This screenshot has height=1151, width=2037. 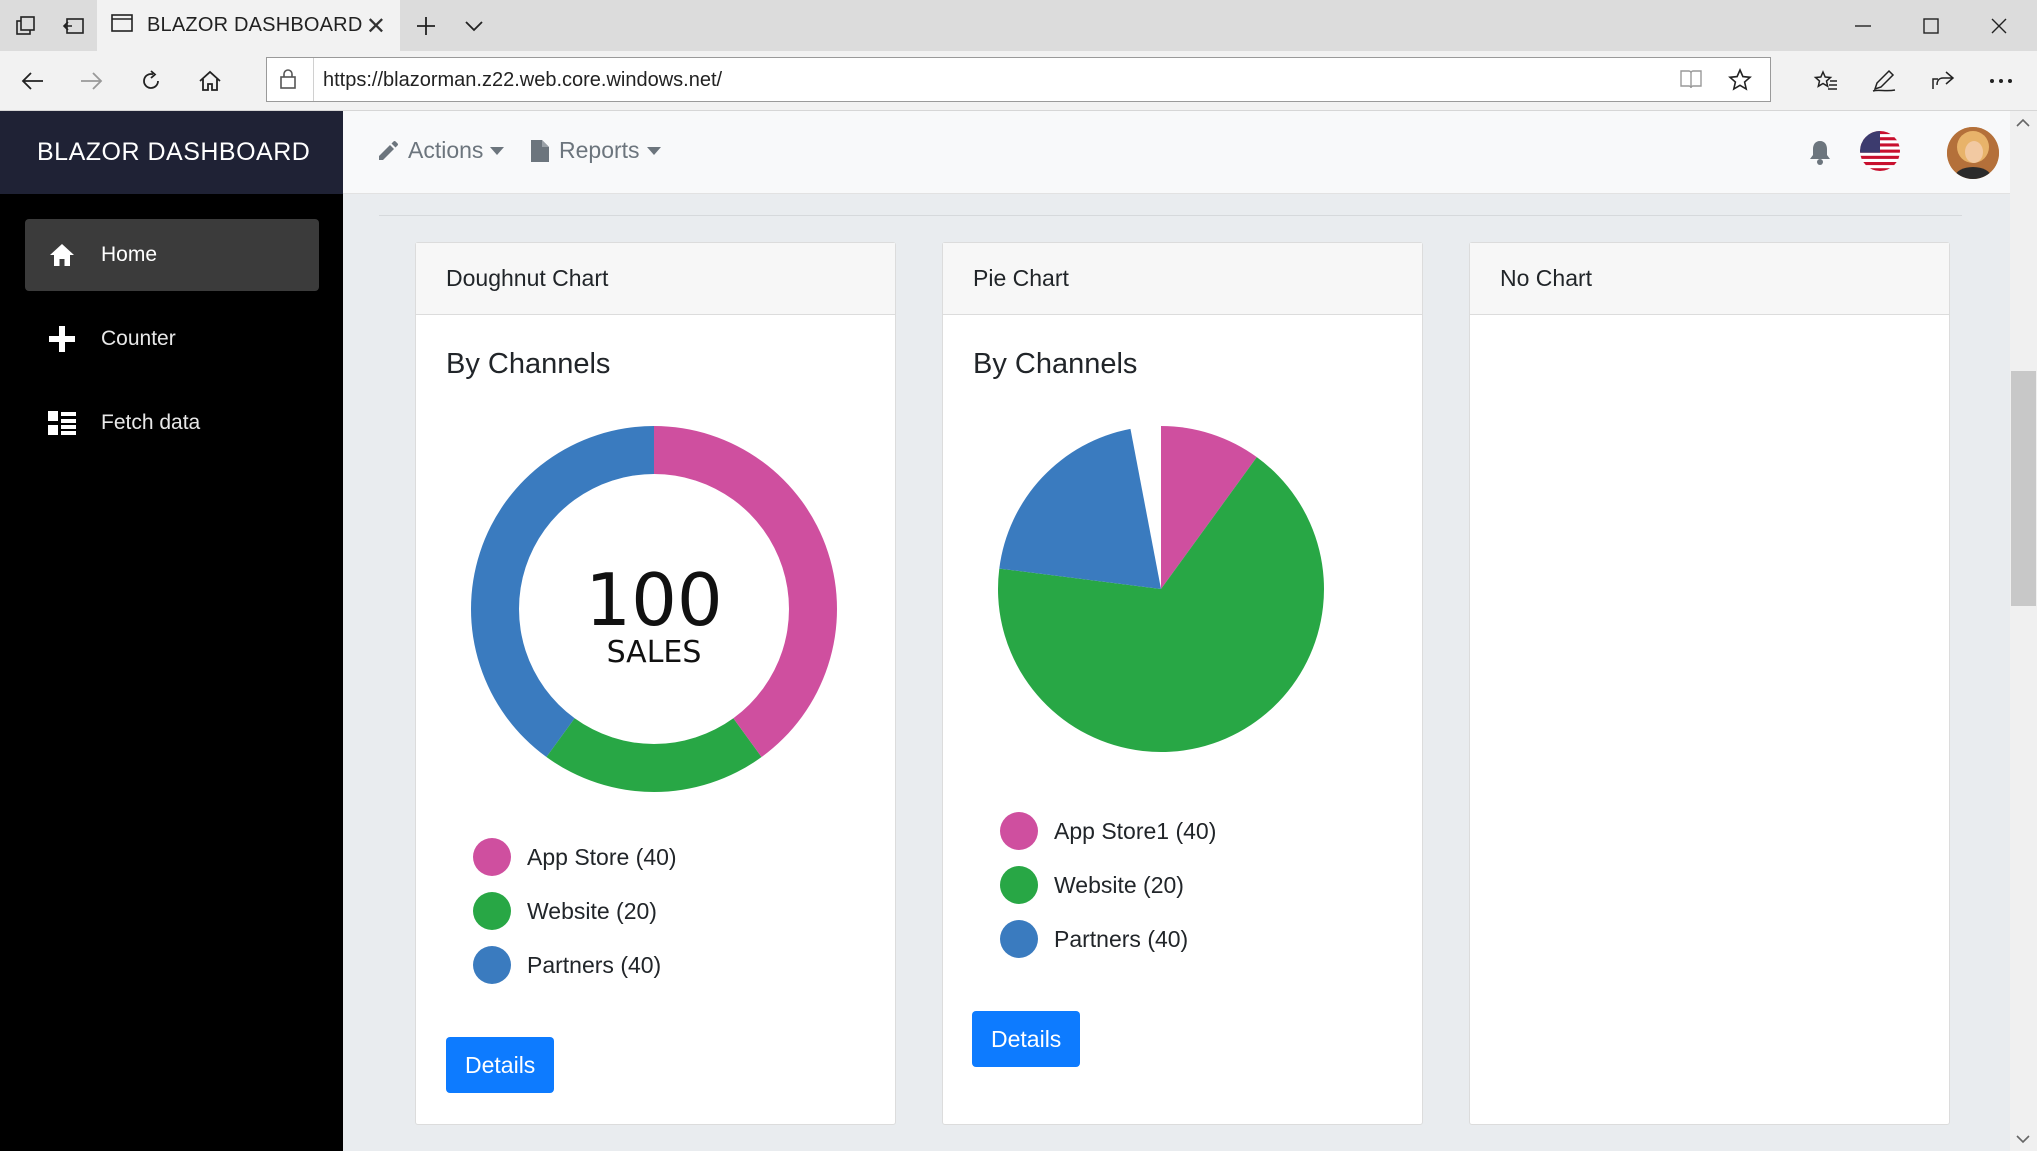 What do you see at coordinates (1018, 25) in the screenshot?
I see `browser-tab-bar: BLAZOR DASHBOARD ✕` at bounding box center [1018, 25].